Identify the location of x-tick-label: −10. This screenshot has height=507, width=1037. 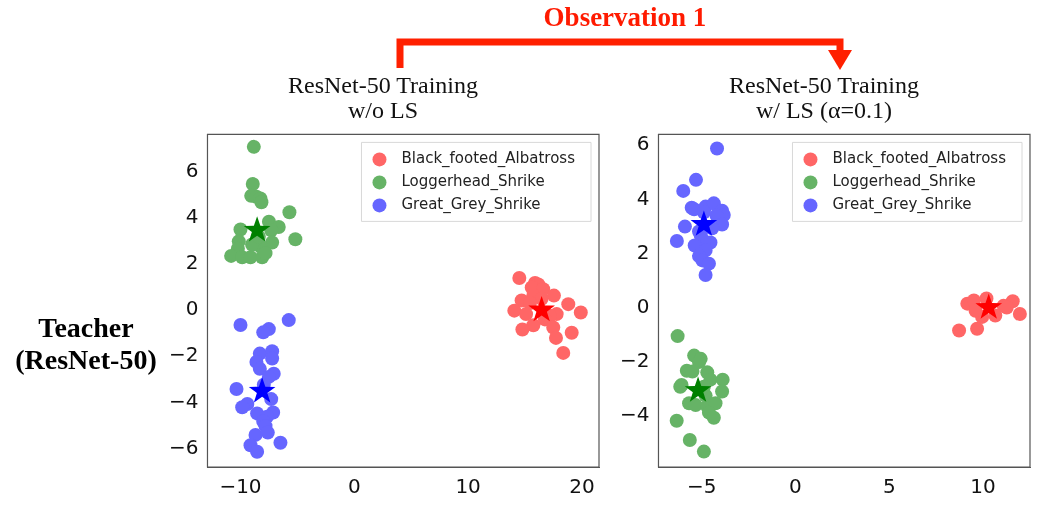
(240, 486).